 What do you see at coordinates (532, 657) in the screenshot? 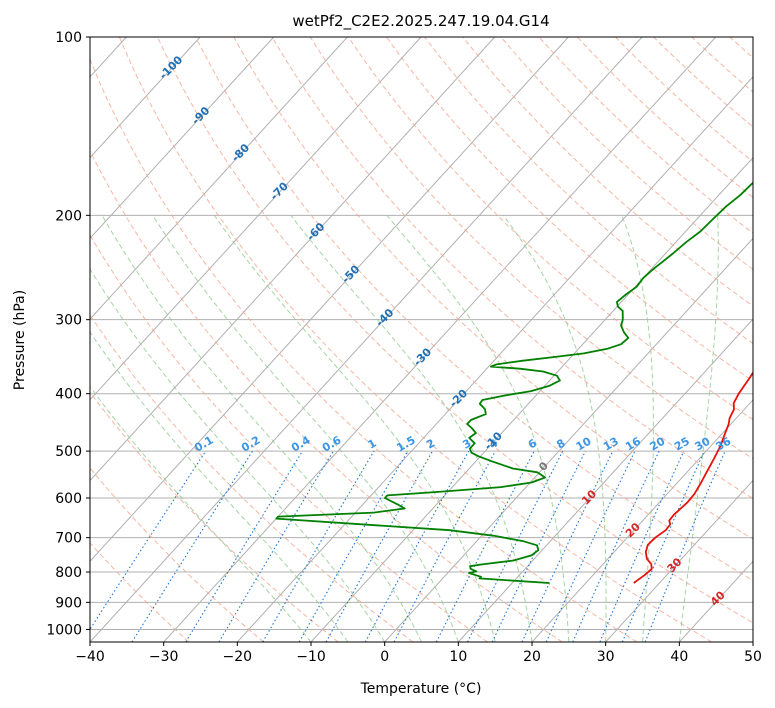
I see `x-tick-label: 20` at bounding box center [532, 657].